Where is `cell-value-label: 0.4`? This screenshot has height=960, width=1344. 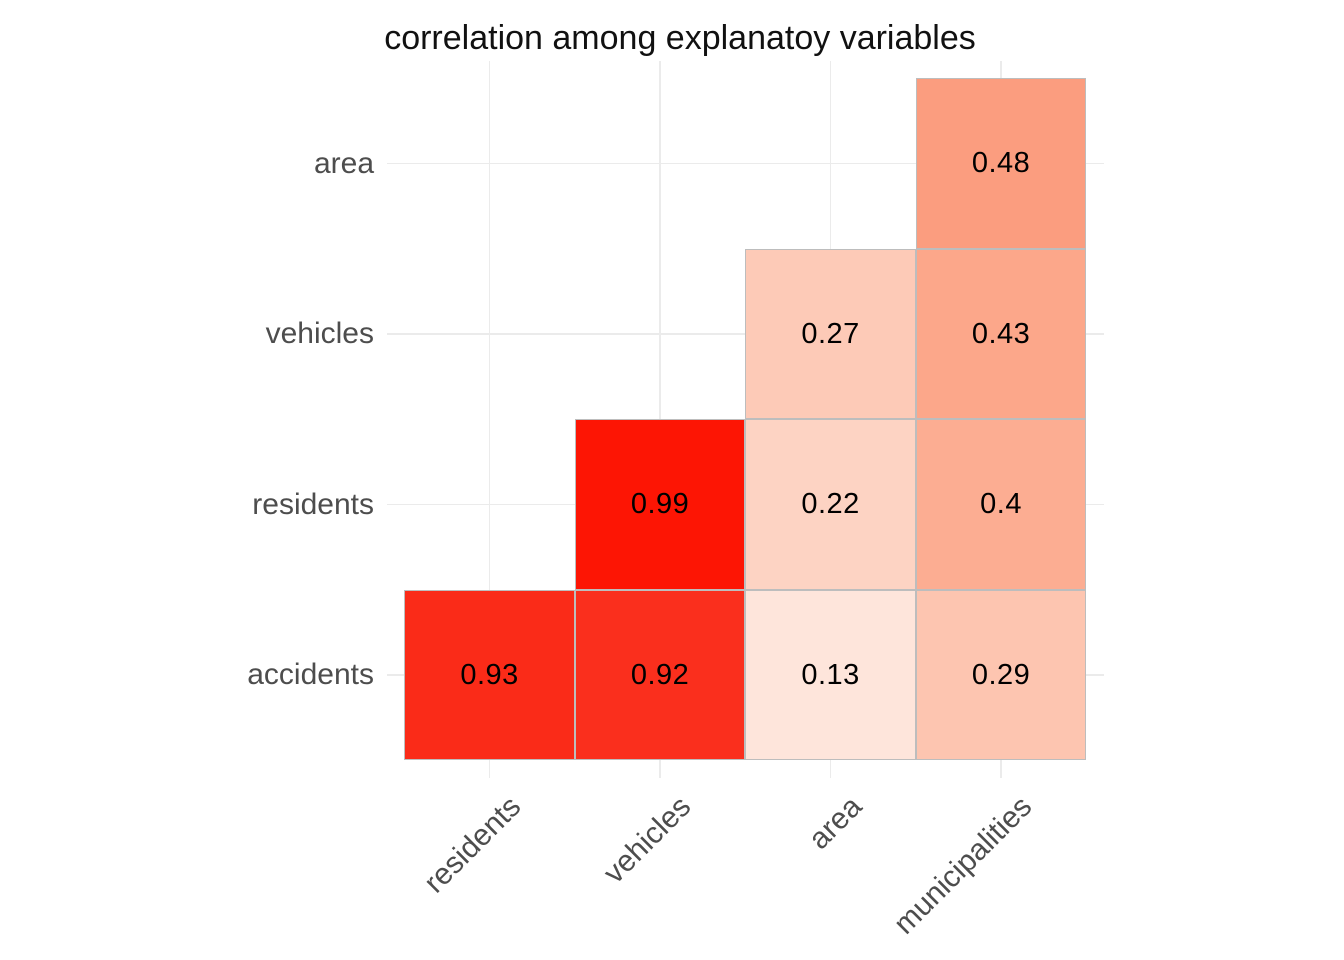
cell-value-label: 0.4 is located at coordinates (1001, 504).